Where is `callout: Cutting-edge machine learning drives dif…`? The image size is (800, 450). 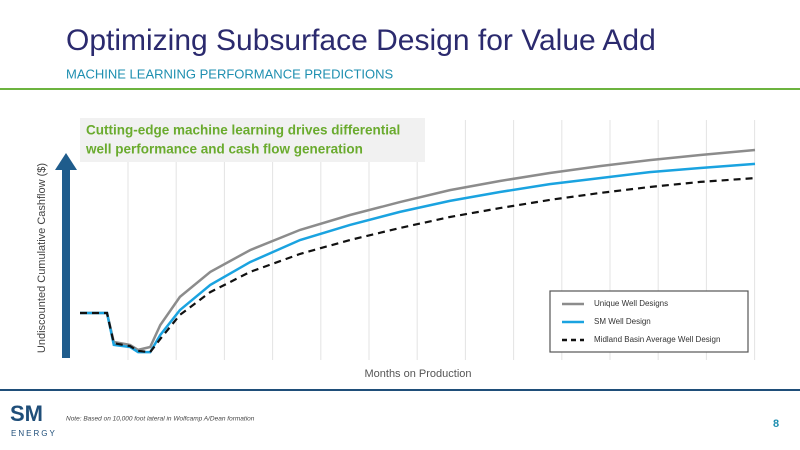 callout: Cutting-edge machine learning drives dif… is located at coordinates (243, 130).